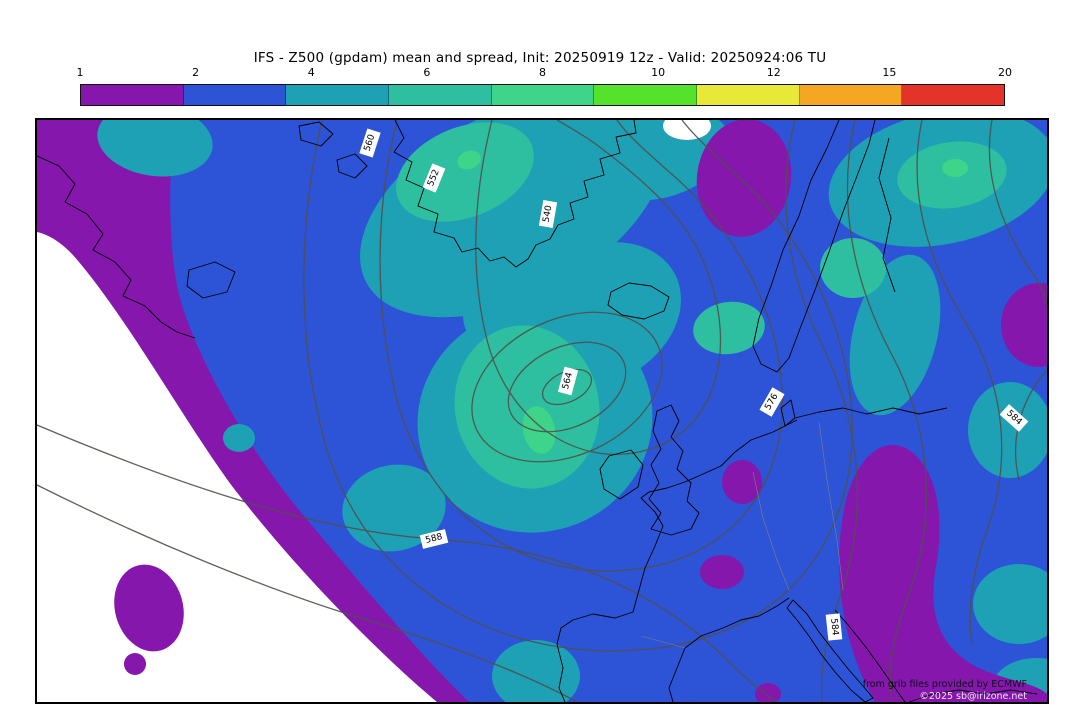 This screenshot has width=1080, height=718. I want to click on contour-label-text: 588, so click(433, 539).